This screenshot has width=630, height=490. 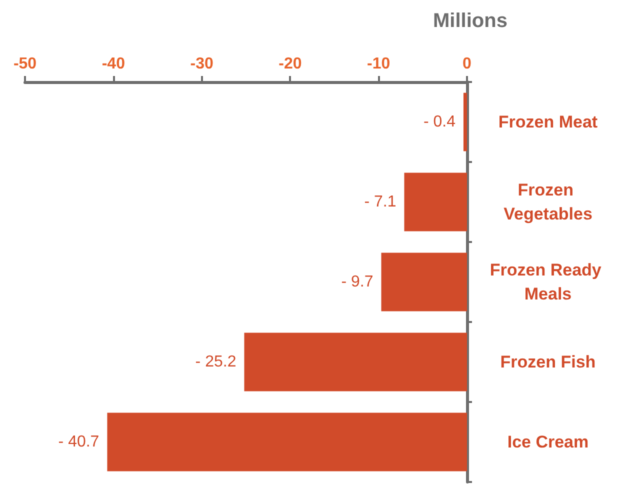 What do you see at coordinates (25, 64) in the screenshot?
I see `x-tick-label: -50` at bounding box center [25, 64].